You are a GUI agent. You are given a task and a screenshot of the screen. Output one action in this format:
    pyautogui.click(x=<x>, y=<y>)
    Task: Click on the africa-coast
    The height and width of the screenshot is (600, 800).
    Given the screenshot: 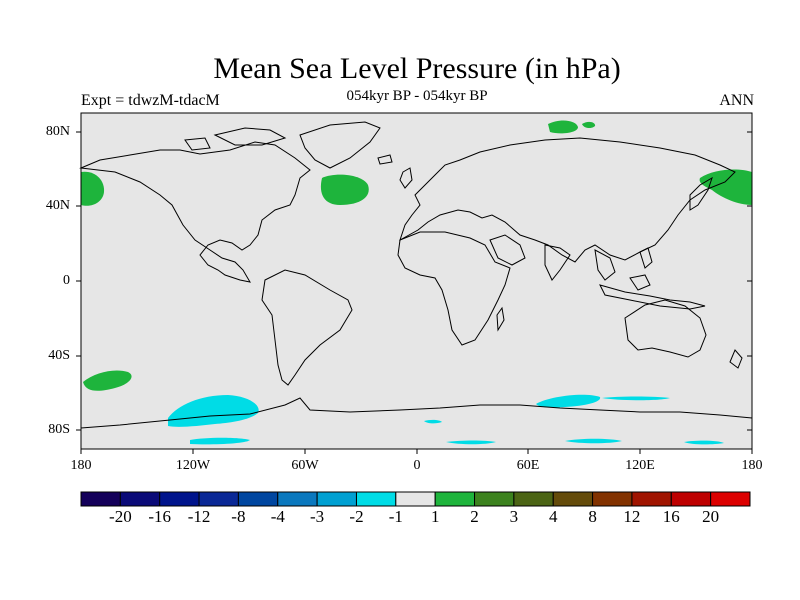 What is the action you would take?
    pyautogui.click(x=454, y=288)
    